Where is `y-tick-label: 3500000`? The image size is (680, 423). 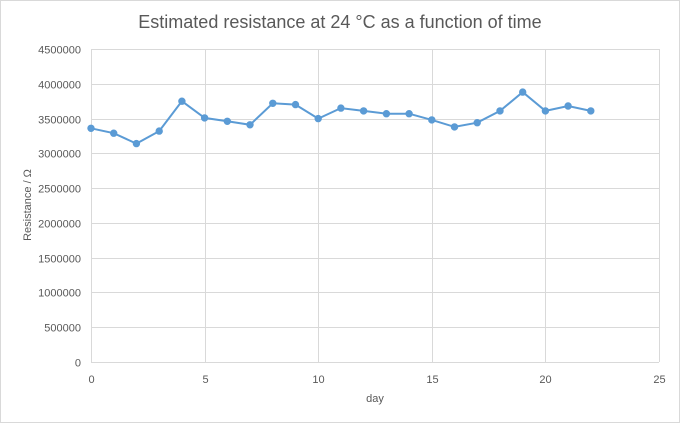 y-tick-label: 3500000 is located at coordinates (59, 121).